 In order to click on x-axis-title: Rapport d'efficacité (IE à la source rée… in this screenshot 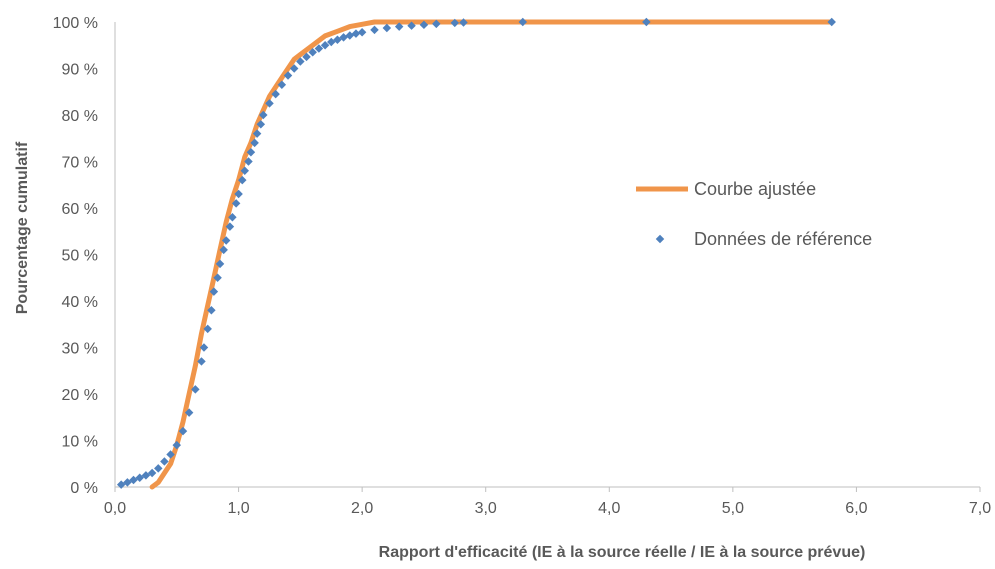, I will do `click(622, 552)`.